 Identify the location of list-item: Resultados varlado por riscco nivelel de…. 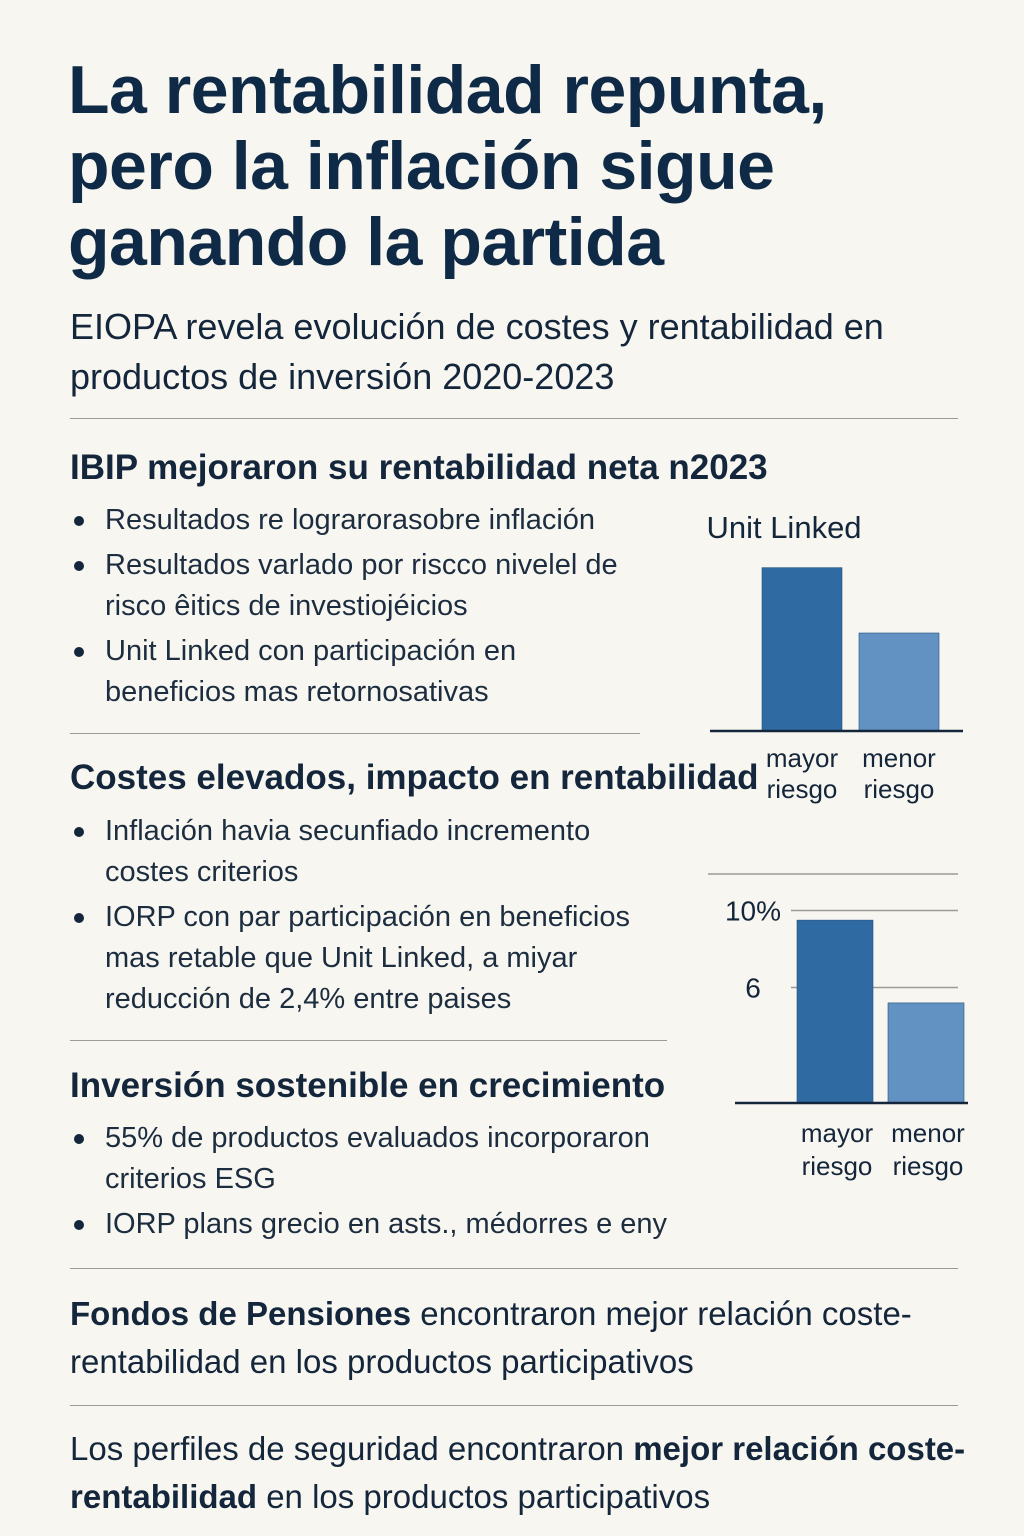
(360, 586).